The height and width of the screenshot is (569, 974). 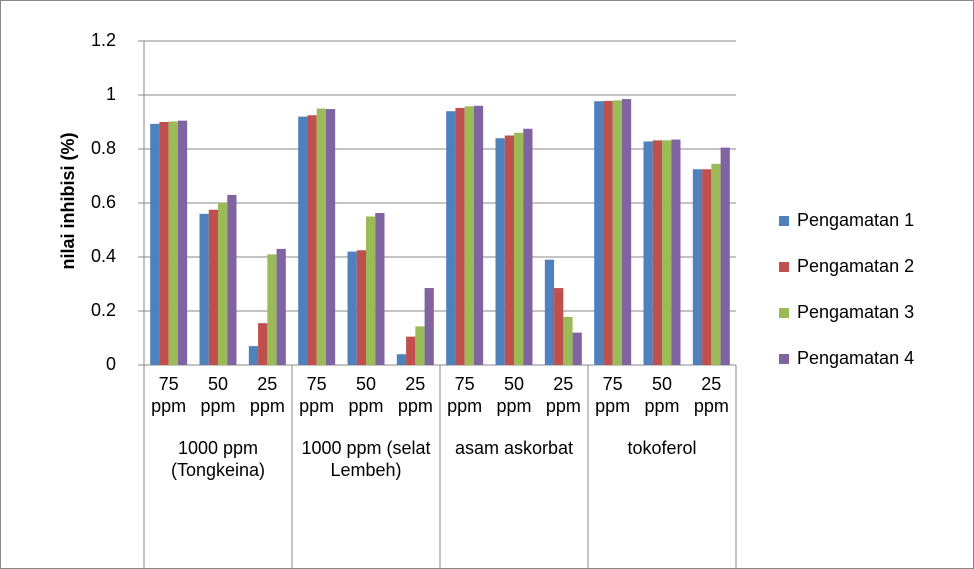 What do you see at coordinates (662, 448) in the screenshot?
I see `group-label: tokoferol` at bounding box center [662, 448].